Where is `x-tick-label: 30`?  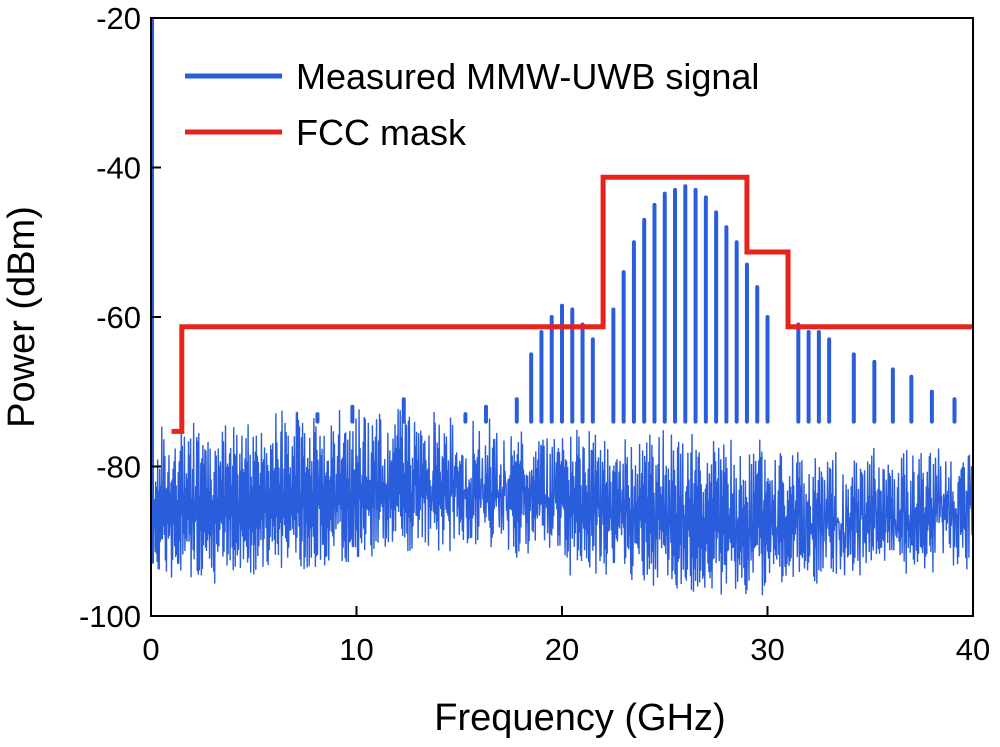
x-tick-label: 30 is located at coordinates (767, 649).